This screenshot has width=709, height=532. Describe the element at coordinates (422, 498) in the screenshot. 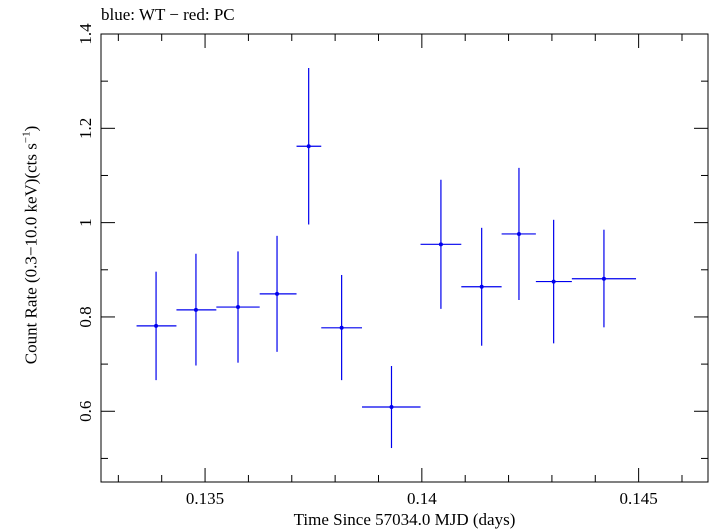

I see `x-tick-label: 0.14` at that location.